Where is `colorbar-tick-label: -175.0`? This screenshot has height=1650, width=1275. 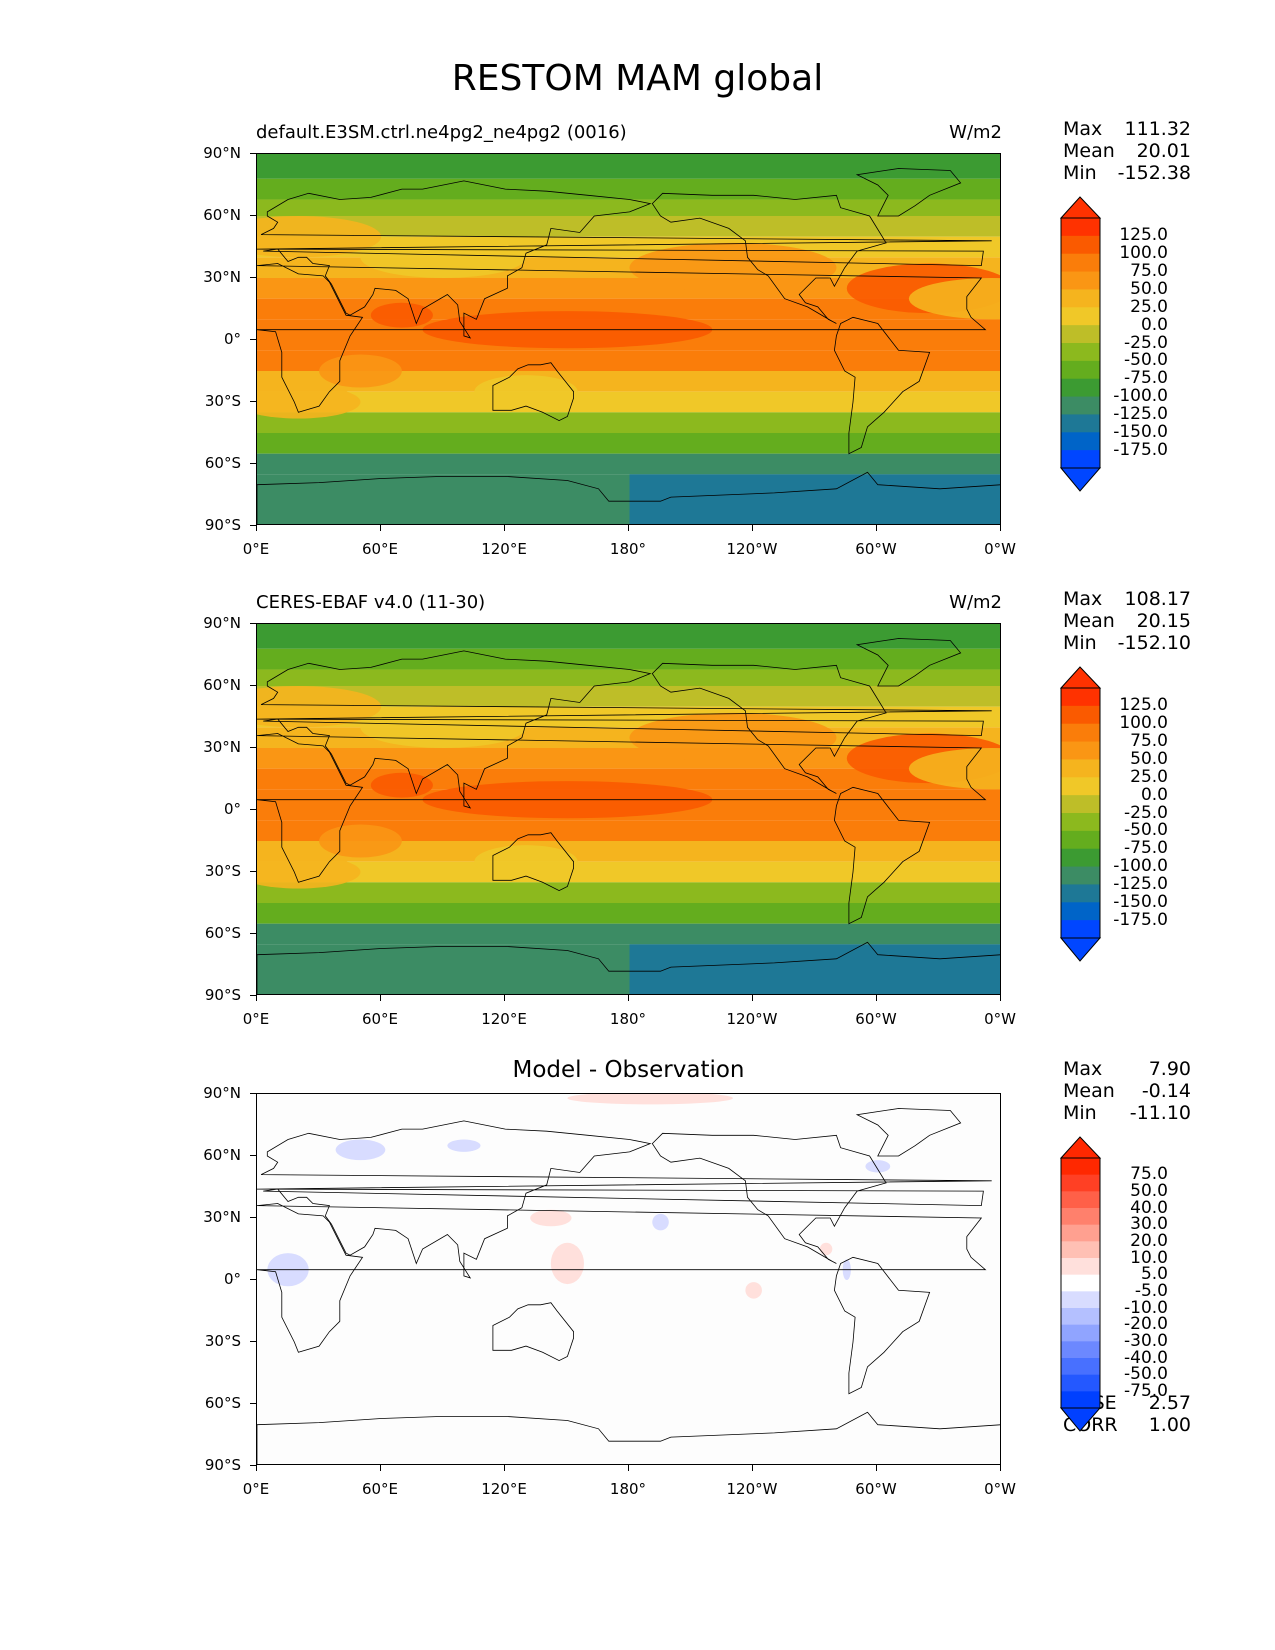 colorbar-tick-label: -175.0 is located at coordinates (1140, 449).